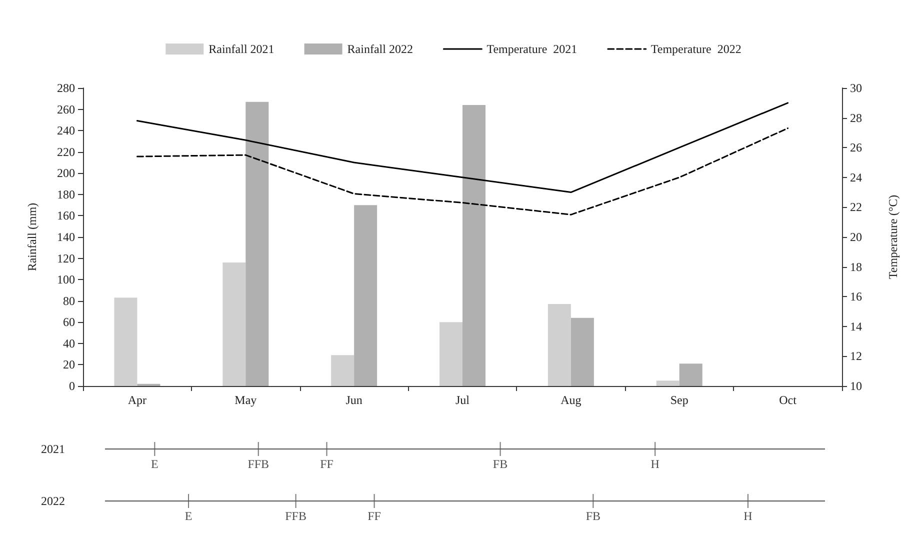  What do you see at coordinates (245, 400) in the screenshot?
I see `x-tick-label: May` at bounding box center [245, 400].